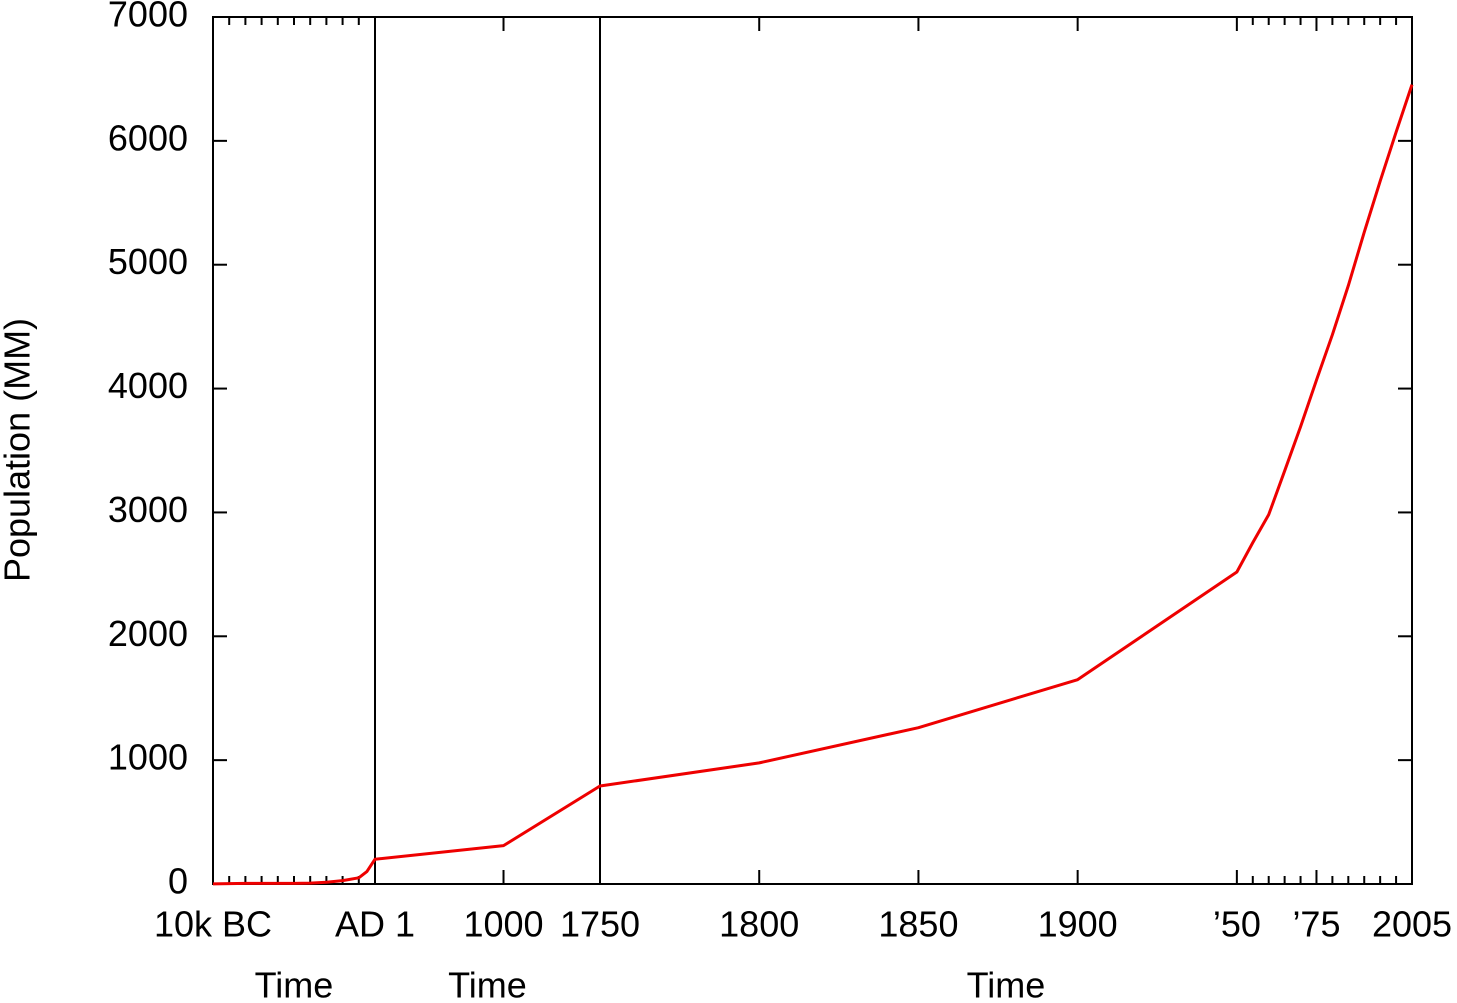  I want to click on x-tick-label: ’50, so click(1237, 924).